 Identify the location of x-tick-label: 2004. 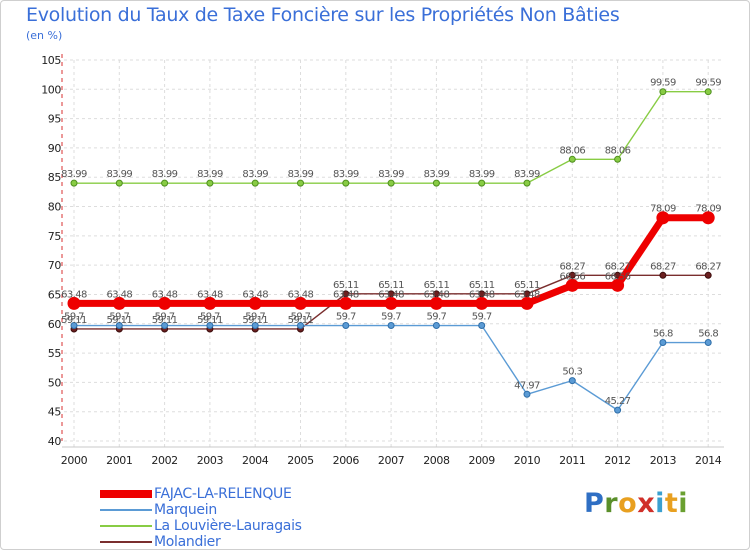
(255, 460).